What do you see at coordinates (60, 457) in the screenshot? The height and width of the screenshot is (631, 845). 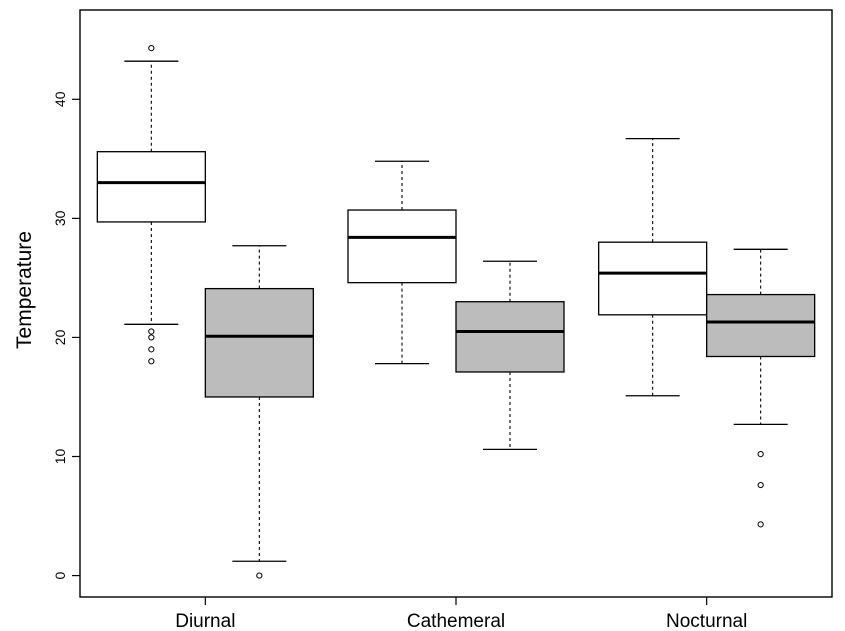 I see `y-tick-label: 10` at bounding box center [60, 457].